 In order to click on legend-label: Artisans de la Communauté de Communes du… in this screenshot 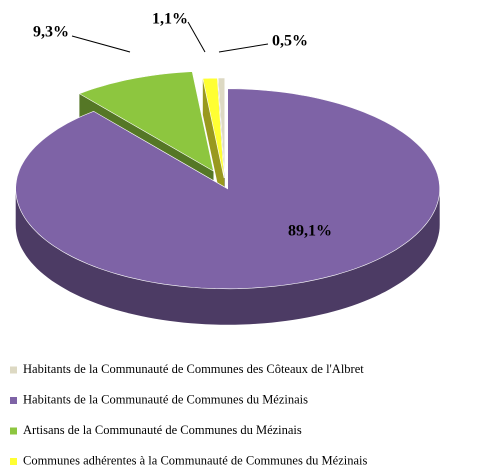, I will do `click(162, 430)`.